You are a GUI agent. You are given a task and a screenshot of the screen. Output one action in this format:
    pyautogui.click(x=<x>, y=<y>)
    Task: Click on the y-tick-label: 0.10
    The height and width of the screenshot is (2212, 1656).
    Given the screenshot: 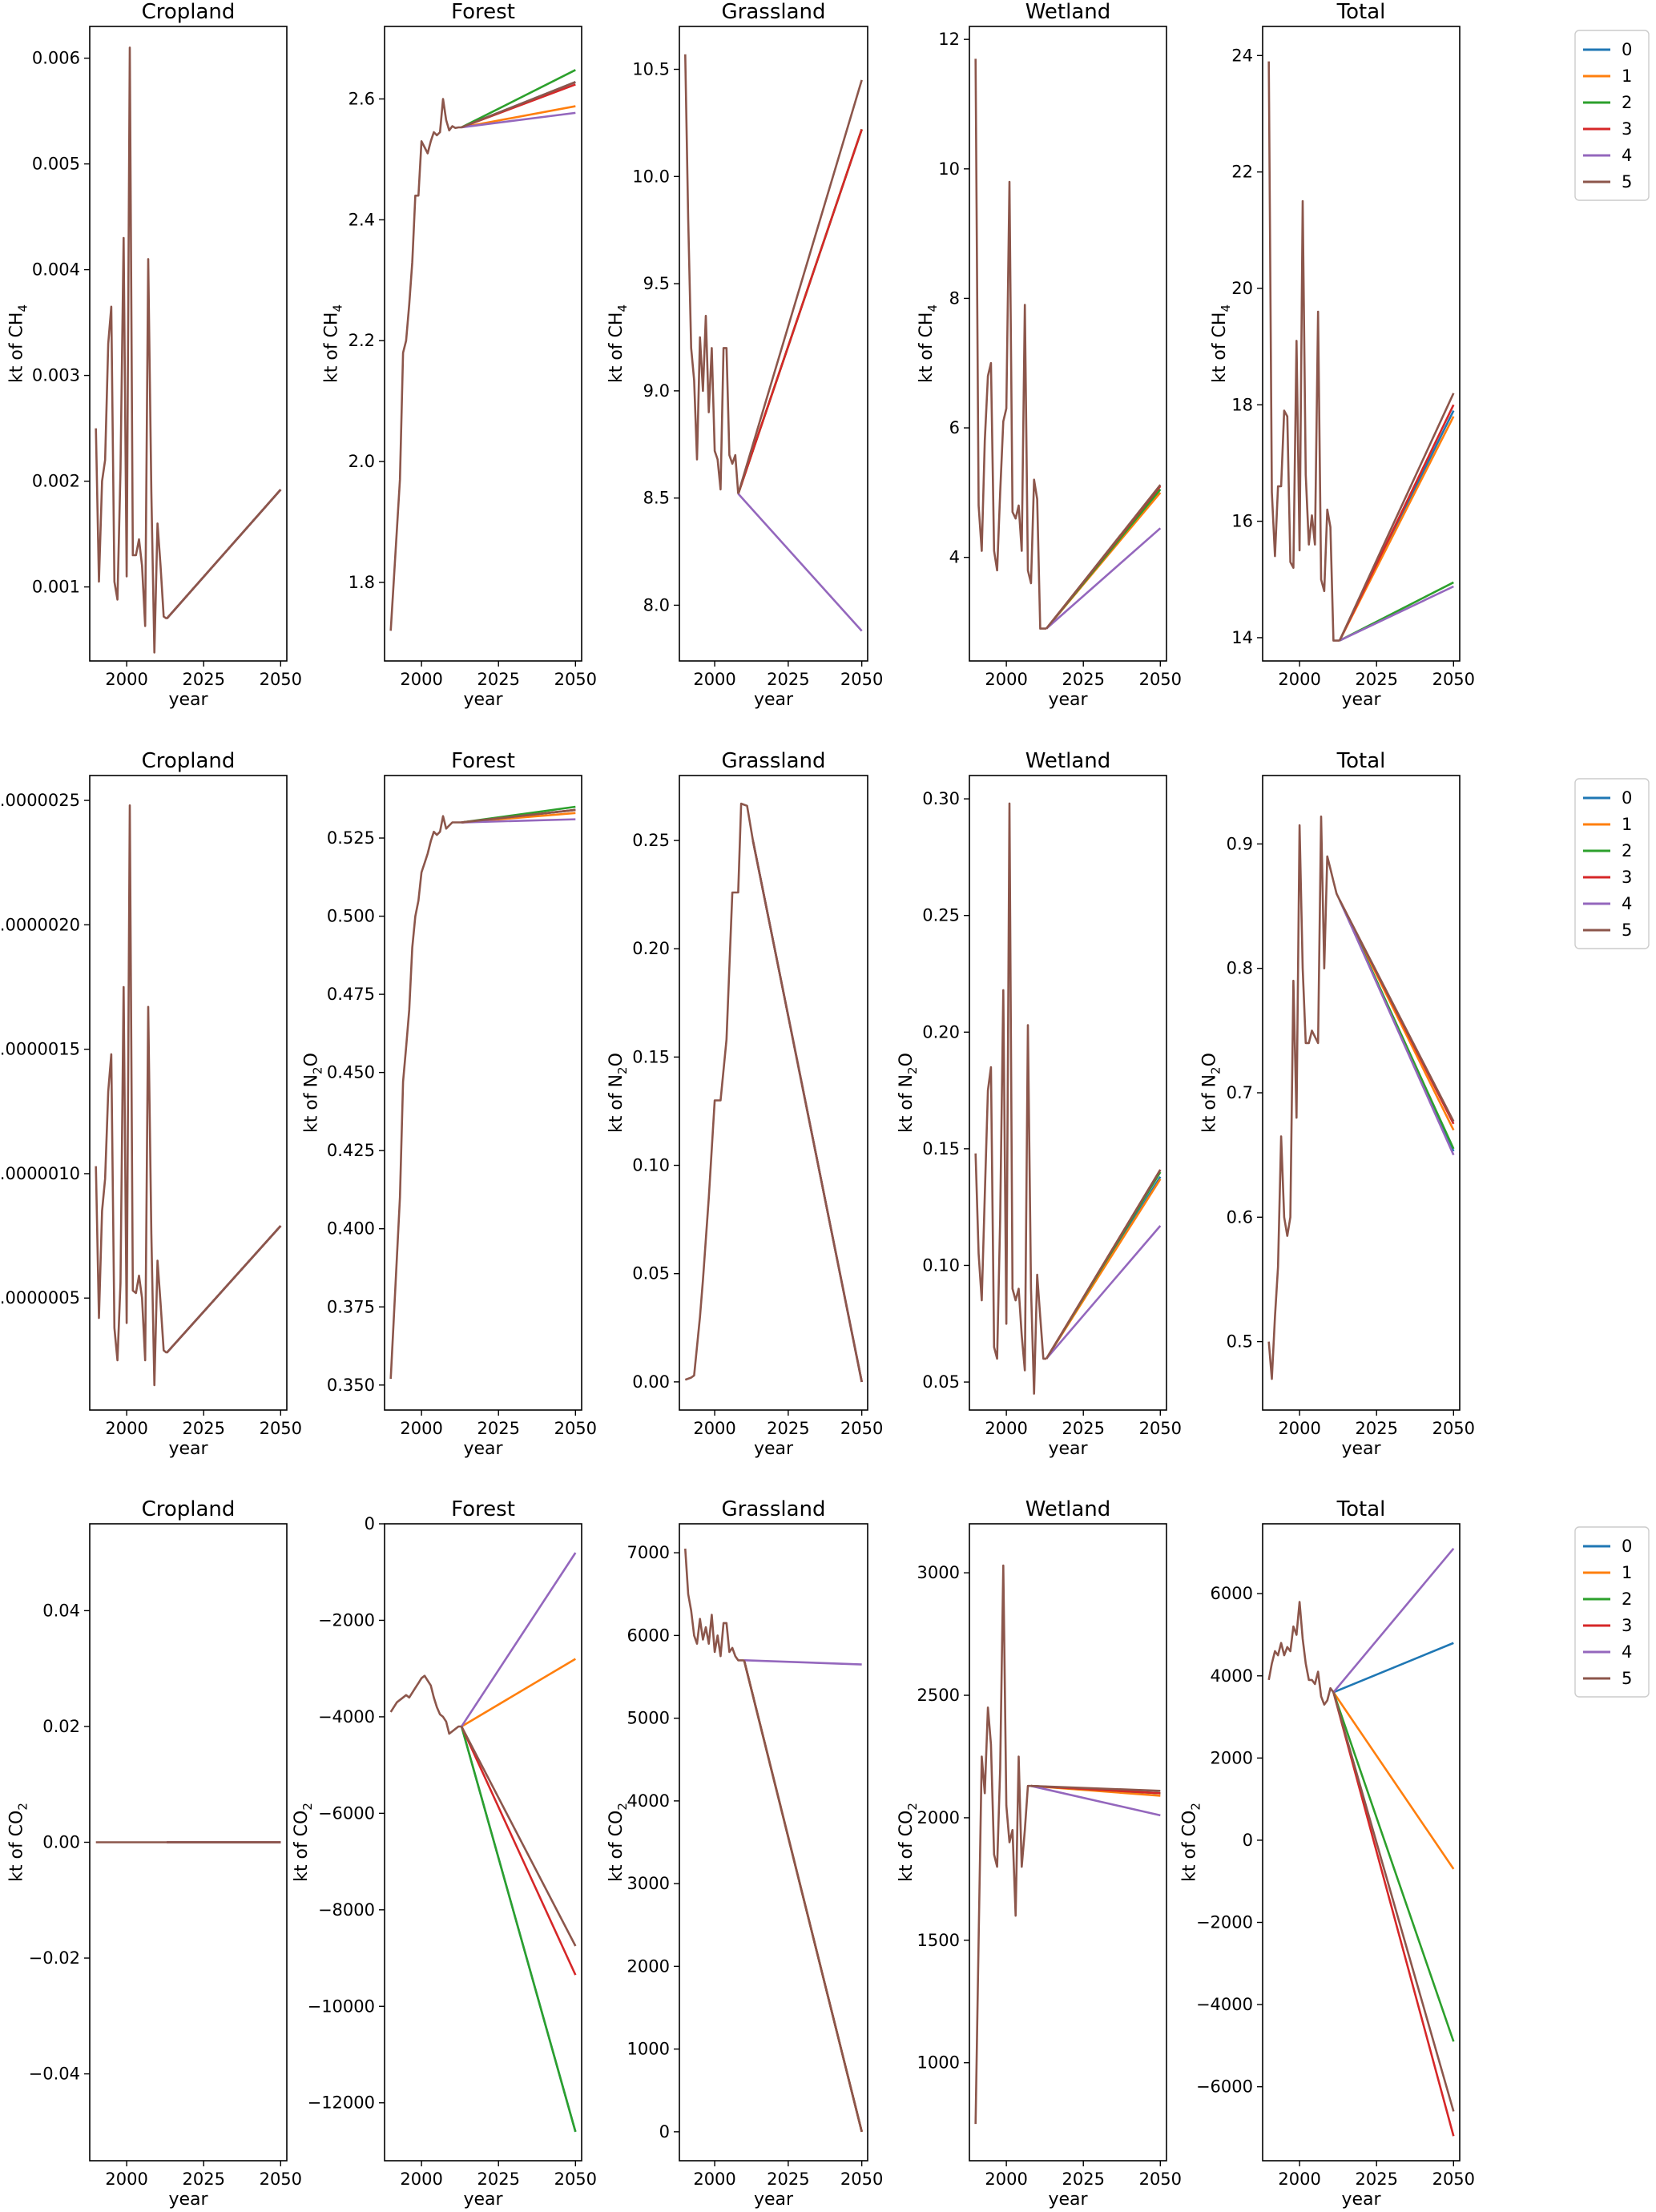 What is the action you would take?
    pyautogui.click(x=651, y=1165)
    